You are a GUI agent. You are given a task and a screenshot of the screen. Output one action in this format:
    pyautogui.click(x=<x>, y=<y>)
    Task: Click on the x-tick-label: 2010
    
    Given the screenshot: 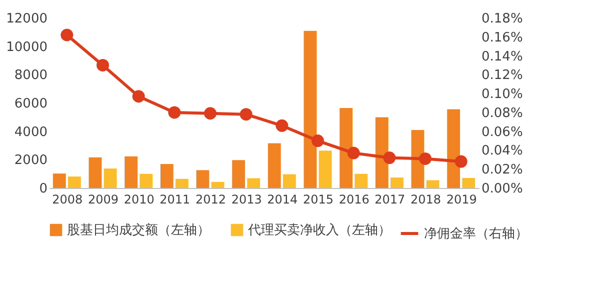 What is the action you would take?
    pyautogui.click(x=139, y=199)
    